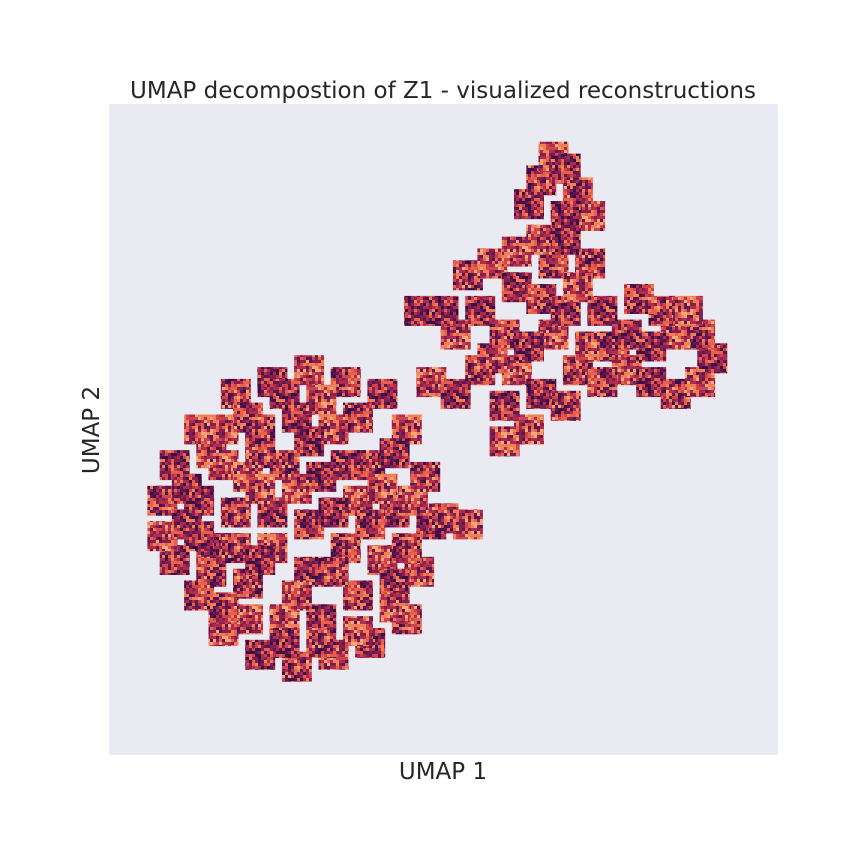 This screenshot has height=864, width=864. What do you see at coordinates (443, 772) in the screenshot?
I see `x-axis-label: UMAP 1` at bounding box center [443, 772].